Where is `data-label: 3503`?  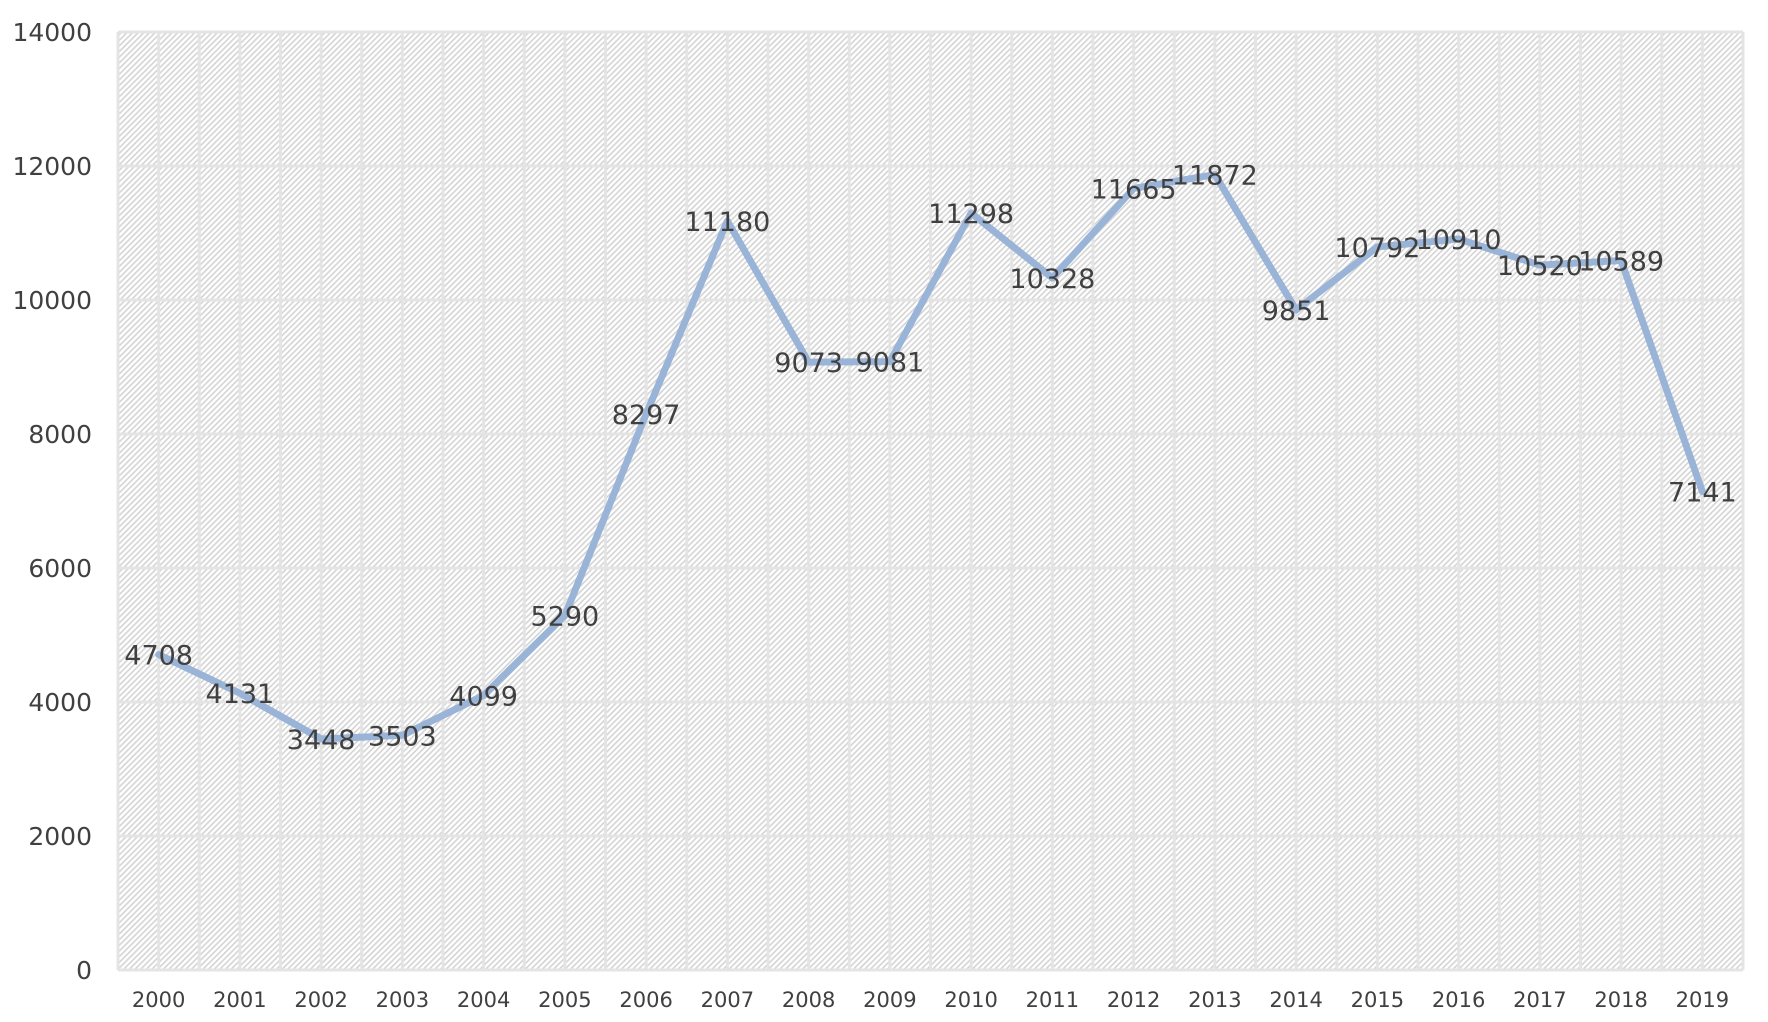 data-label: 3503 is located at coordinates (402, 736).